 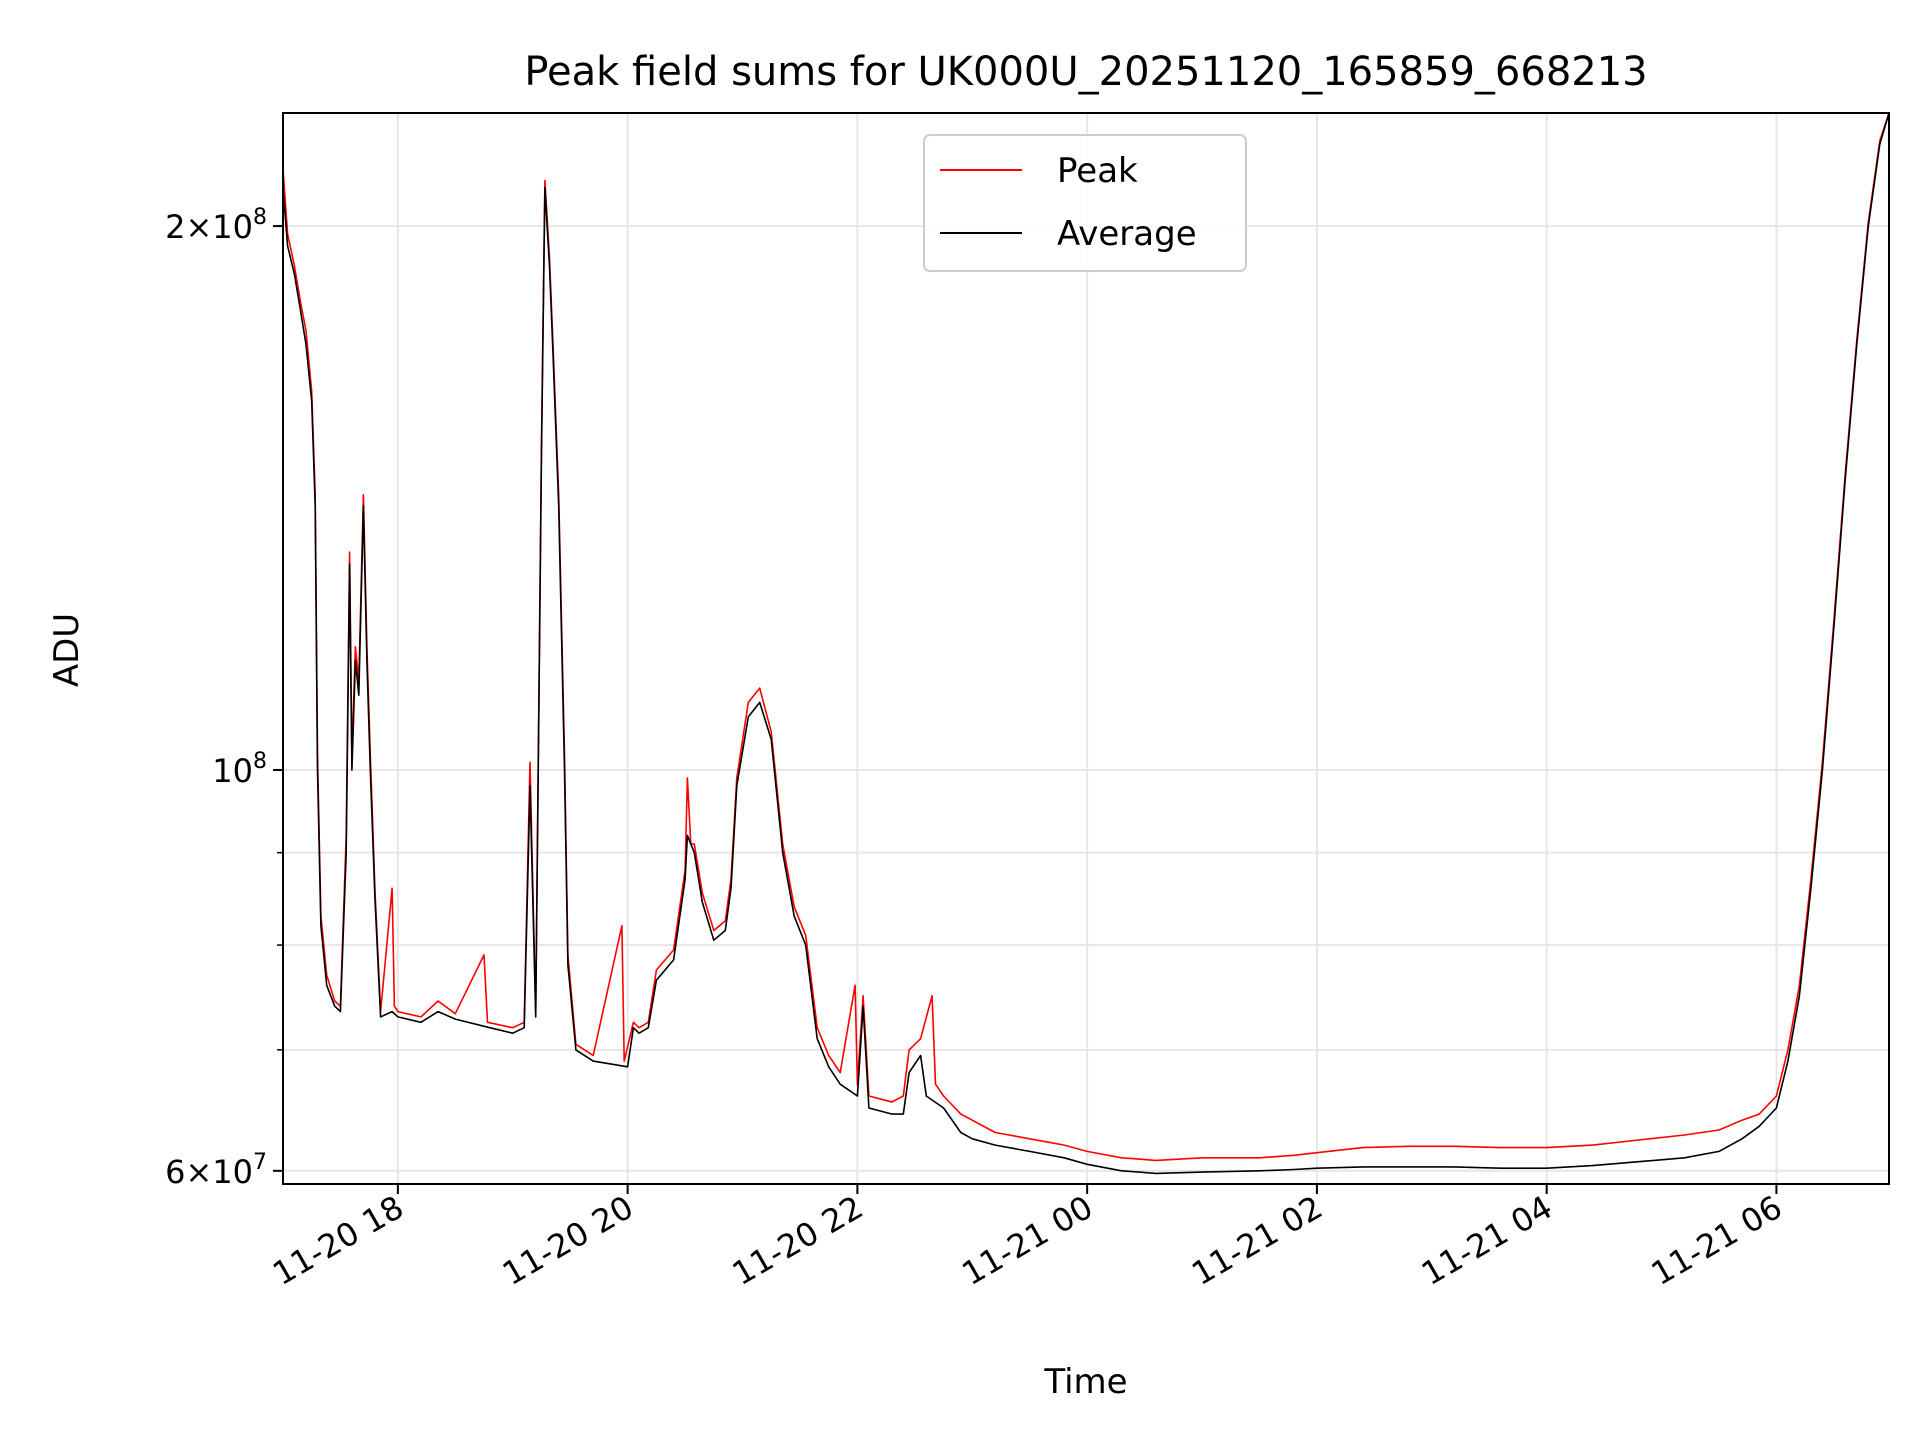 I want to click on y-axis-label: ADU, so click(x=67, y=650).